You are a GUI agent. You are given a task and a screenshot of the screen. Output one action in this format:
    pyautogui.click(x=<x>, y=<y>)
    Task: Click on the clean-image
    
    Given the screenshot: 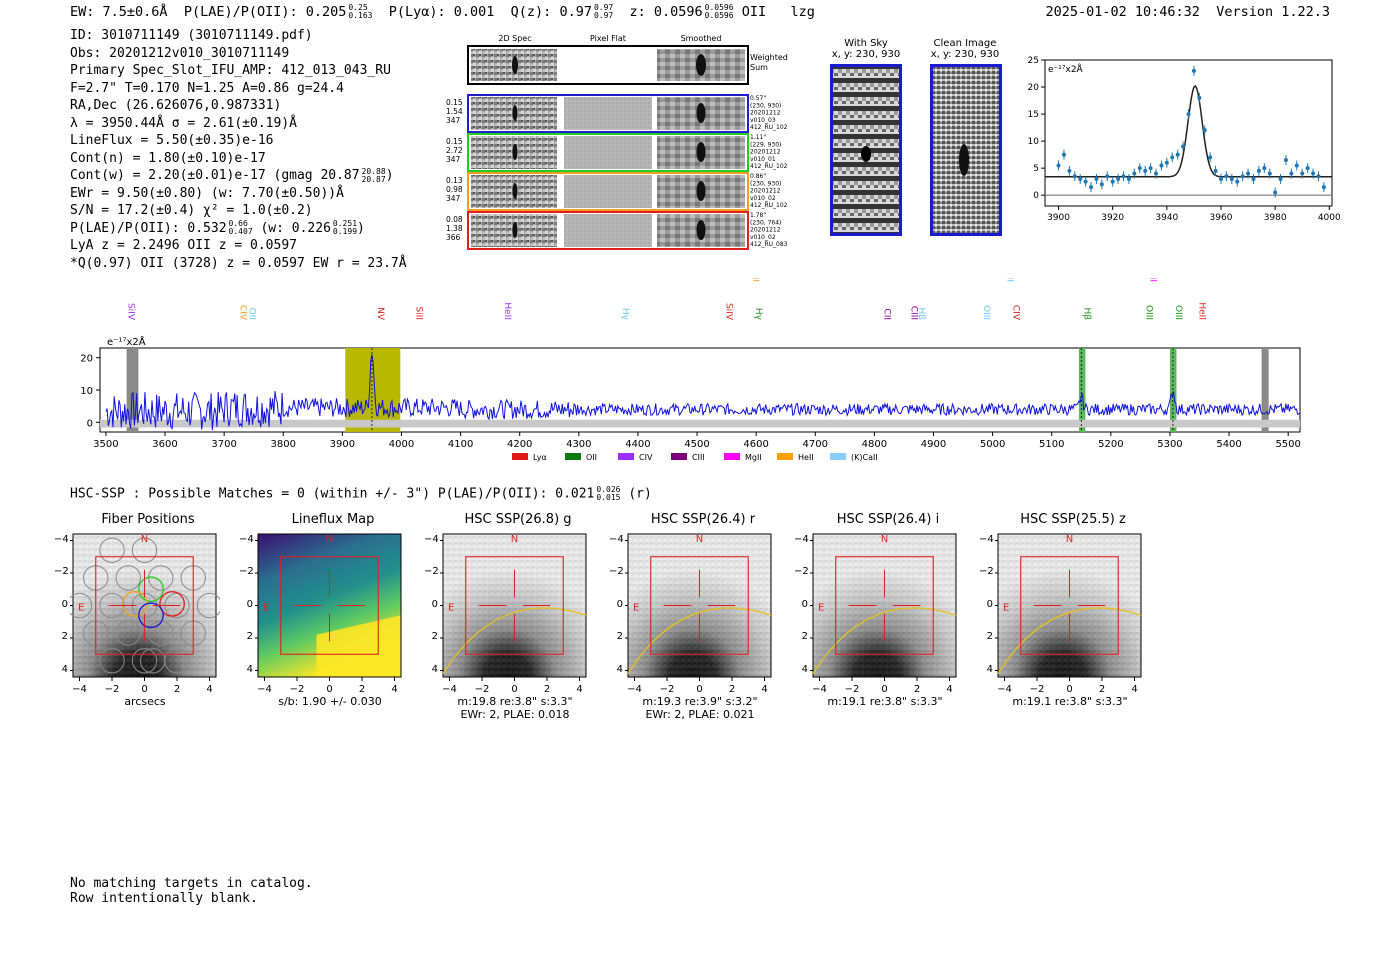 What is the action you would take?
    pyautogui.click(x=966, y=150)
    